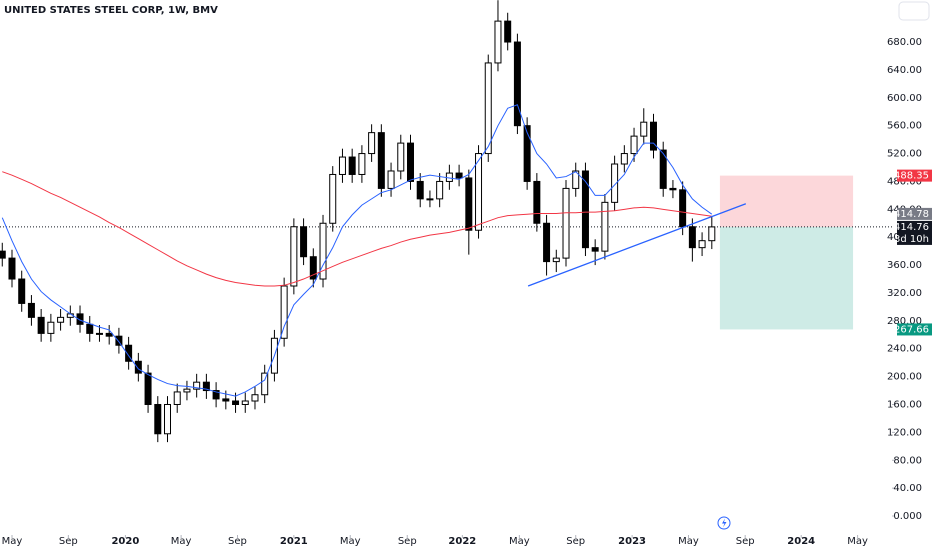 This screenshot has height=550, width=932. Describe the element at coordinates (904, 70) in the screenshot. I see `y-tick-label: 640.00` at that location.